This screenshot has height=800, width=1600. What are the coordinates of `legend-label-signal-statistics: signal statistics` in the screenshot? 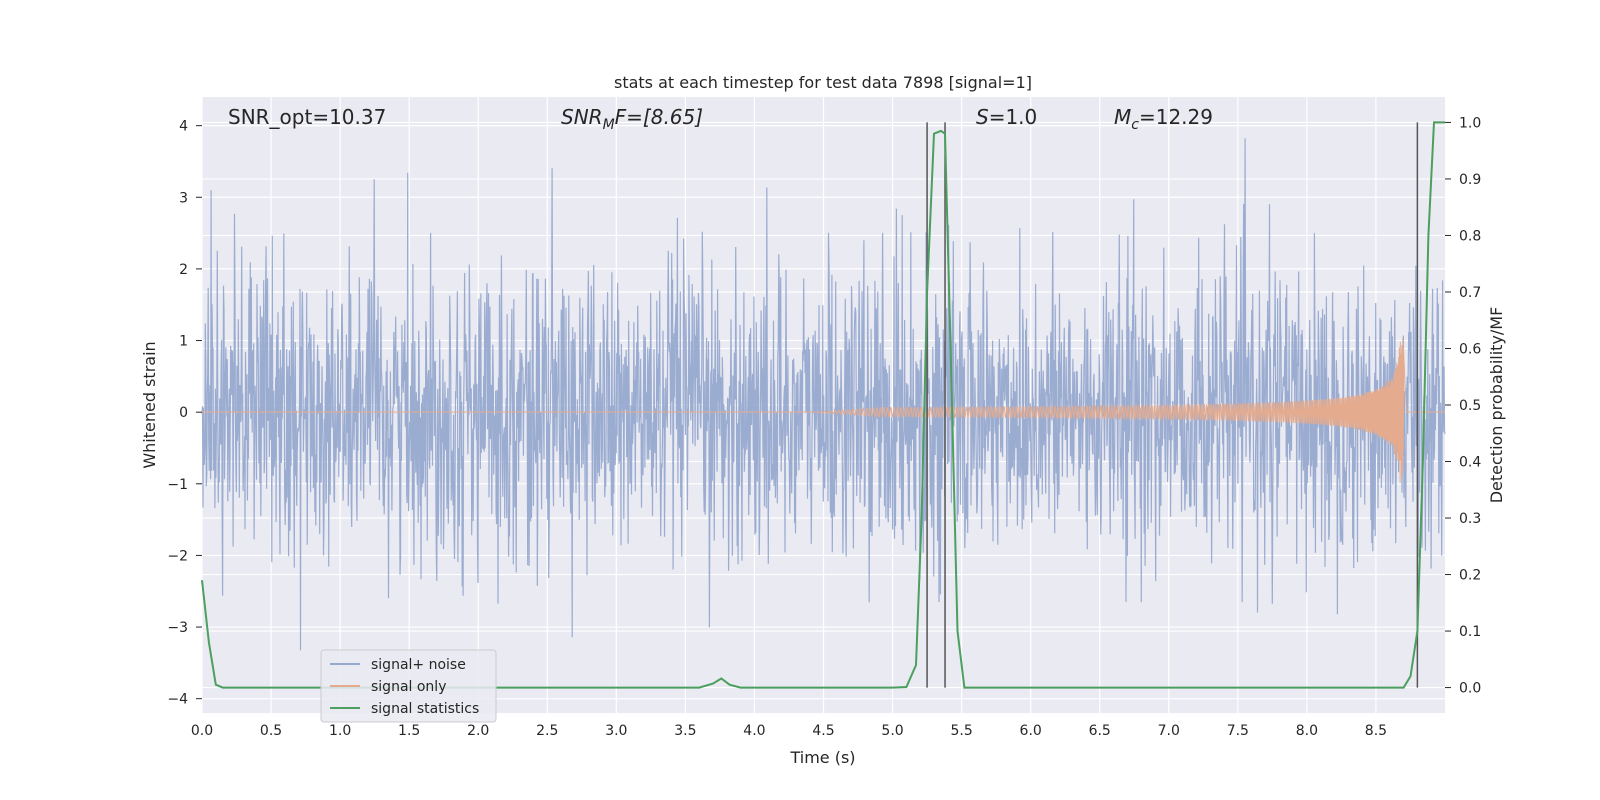 It's located at (425, 709).